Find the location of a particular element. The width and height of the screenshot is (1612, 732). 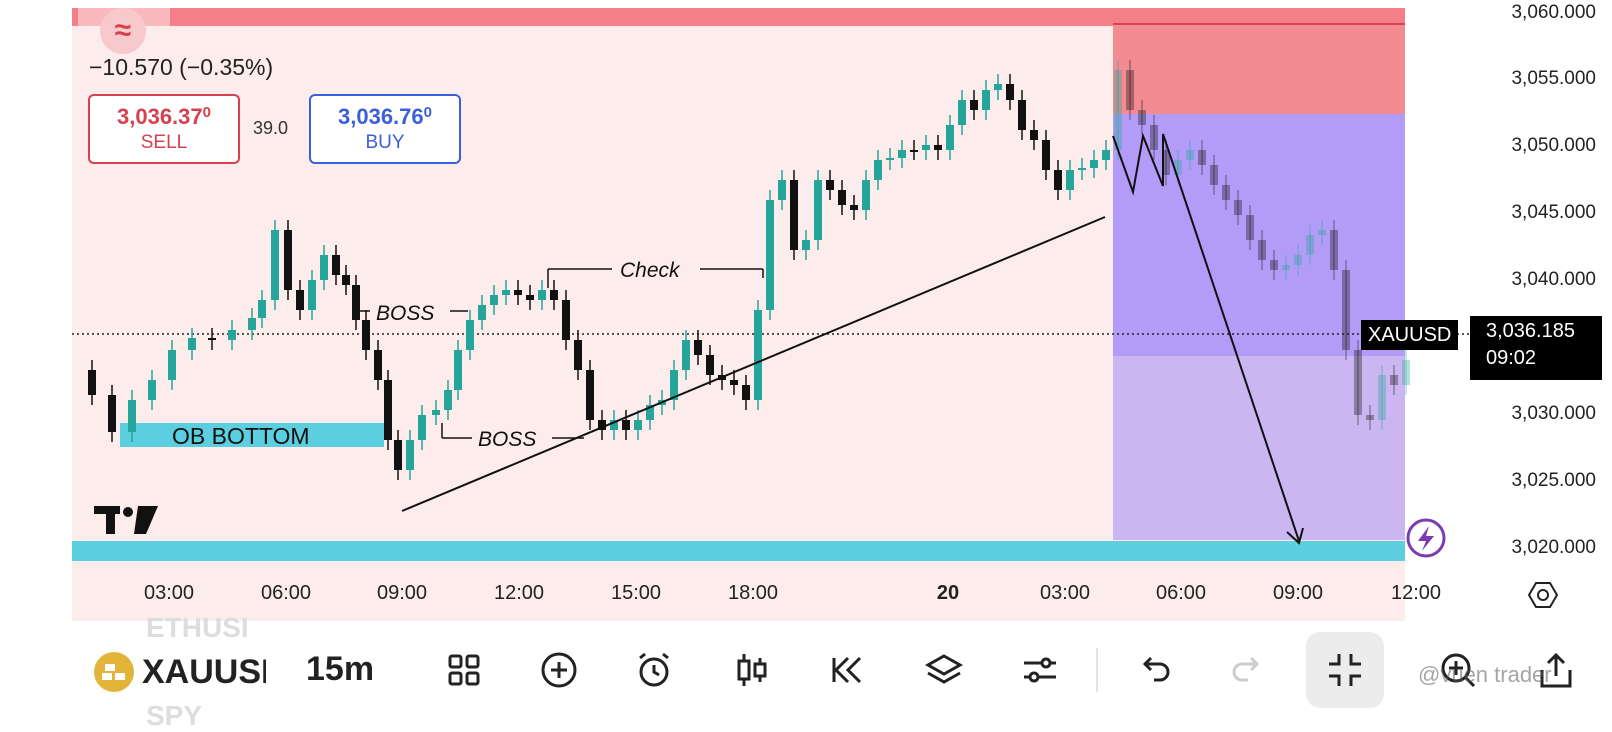

forecast-path is located at coordinates (1206, 337).